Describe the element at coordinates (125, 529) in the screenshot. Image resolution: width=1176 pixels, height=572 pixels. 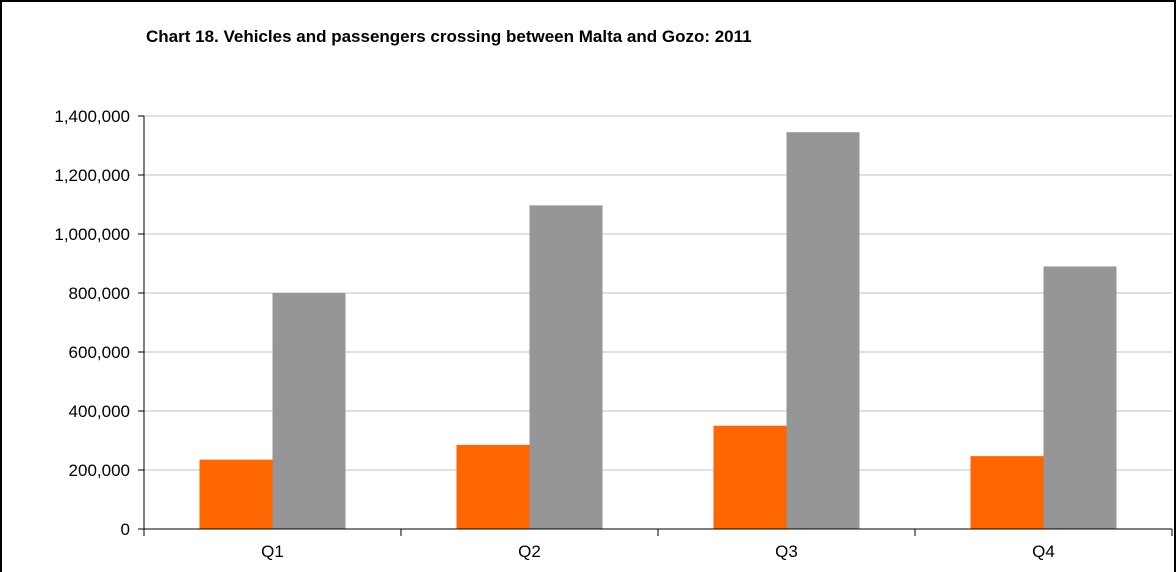
I see `y-tick-label: 0` at that location.